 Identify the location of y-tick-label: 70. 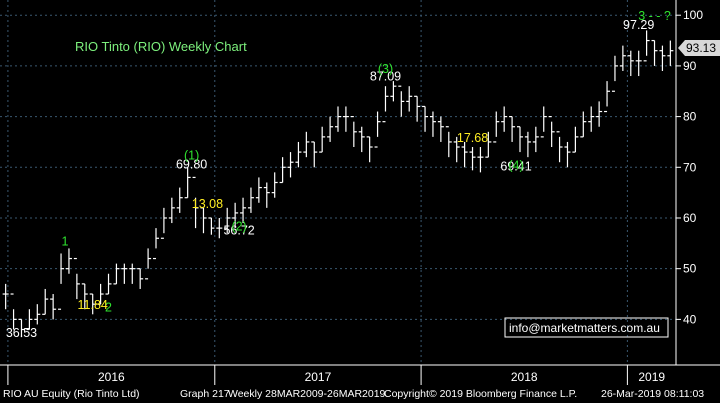
(690, 167).